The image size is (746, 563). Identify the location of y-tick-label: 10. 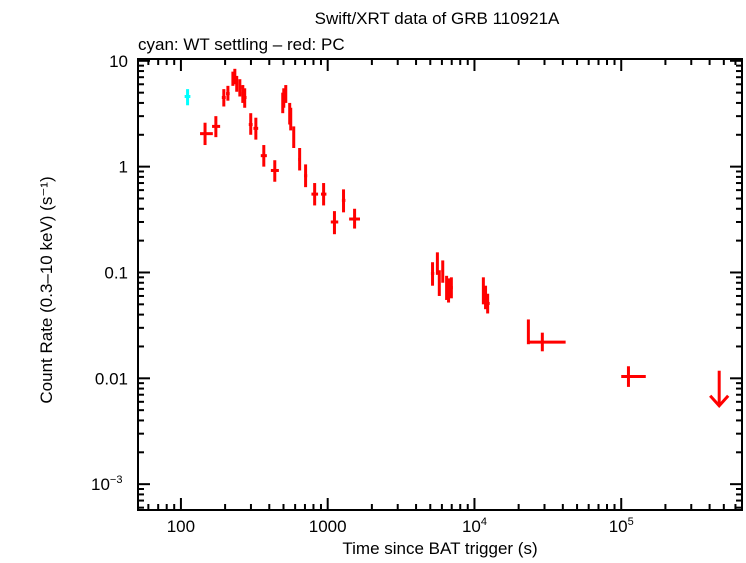
(118, 61).